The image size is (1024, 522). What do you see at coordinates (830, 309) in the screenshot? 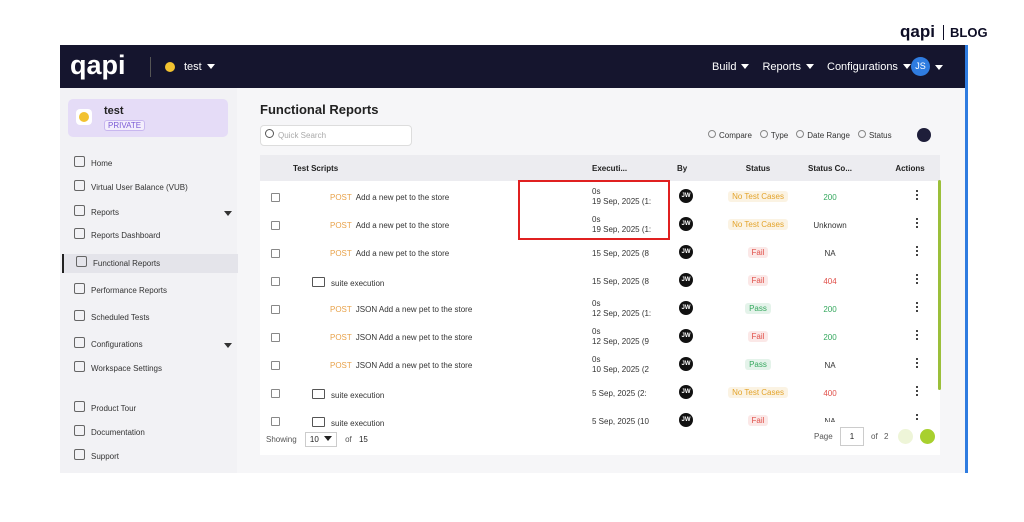
I see `status-code: 200` at bounding box center [830, 309].